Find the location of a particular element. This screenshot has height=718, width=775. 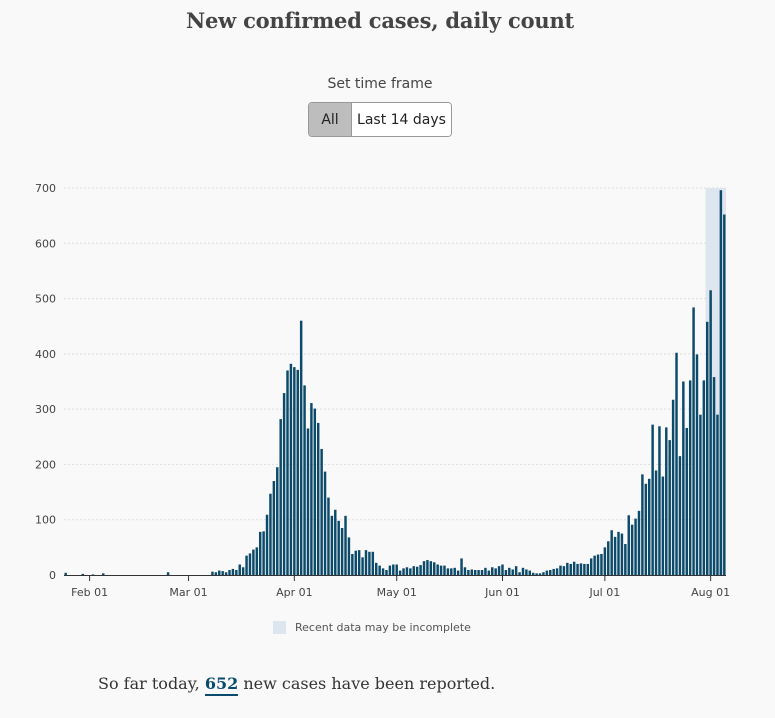

today-count-link: 652 is located at coordinates (221, 685).